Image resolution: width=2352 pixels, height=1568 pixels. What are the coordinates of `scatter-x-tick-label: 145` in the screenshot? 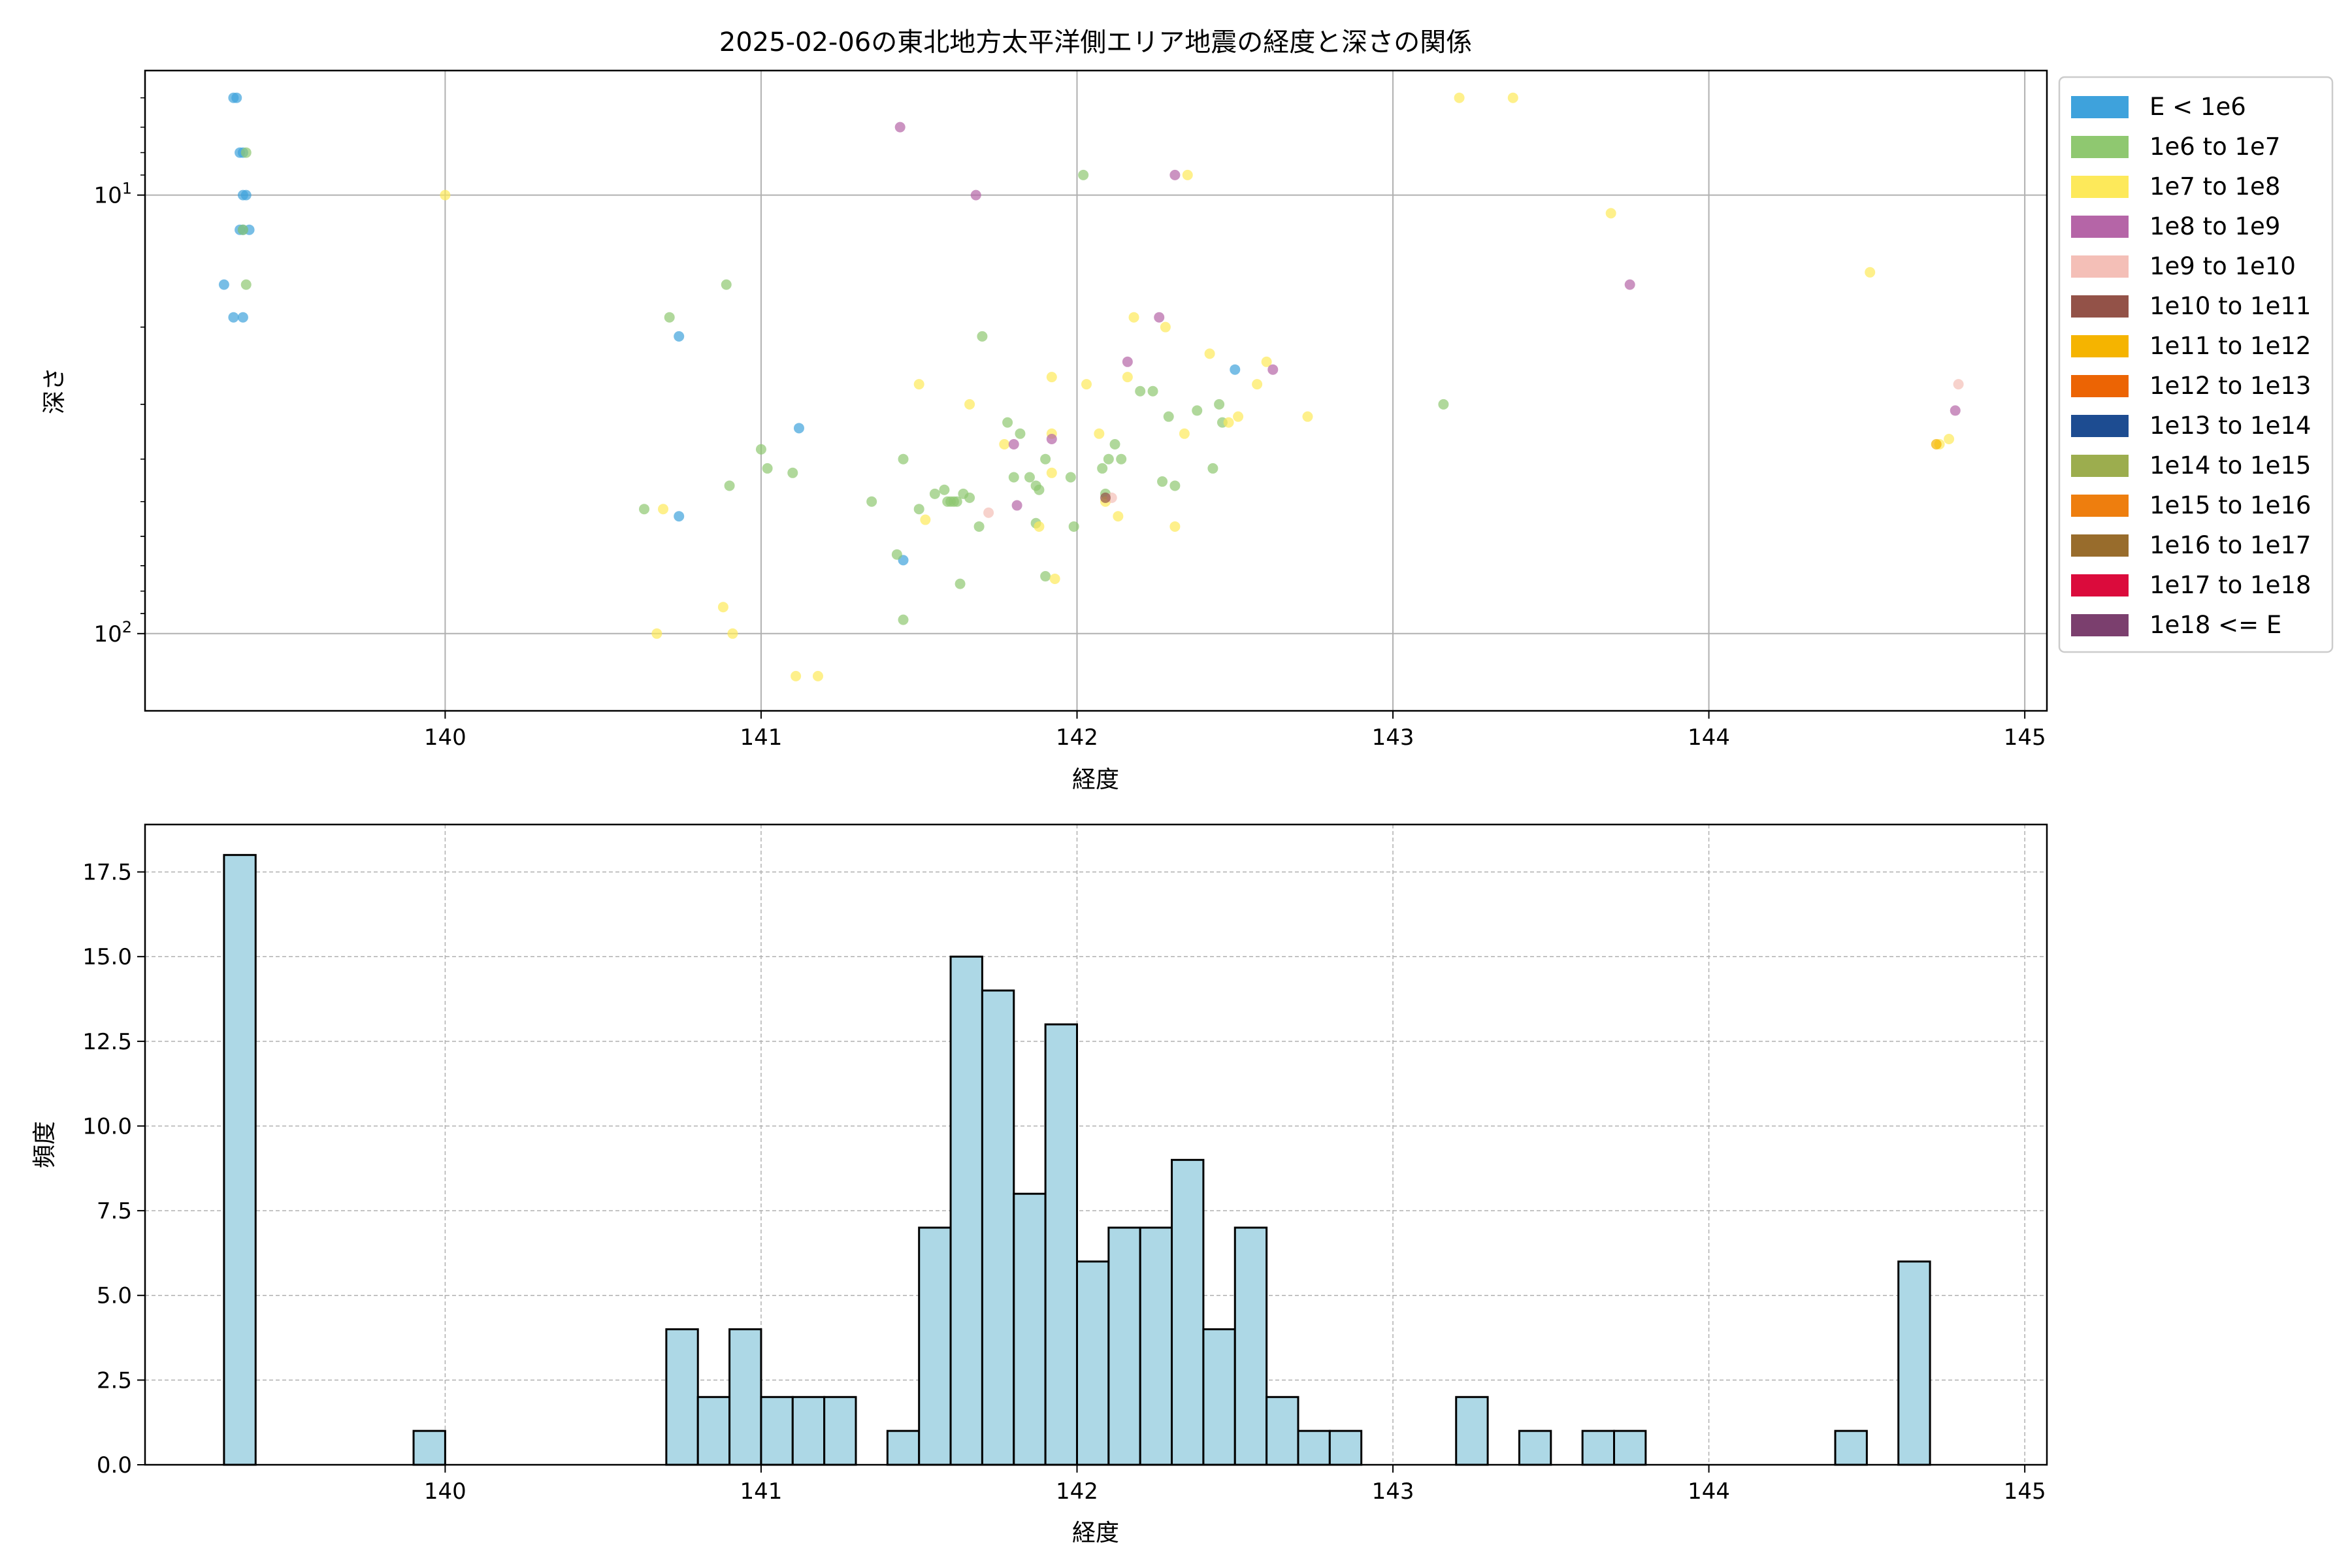 It's located at (2025, 738).